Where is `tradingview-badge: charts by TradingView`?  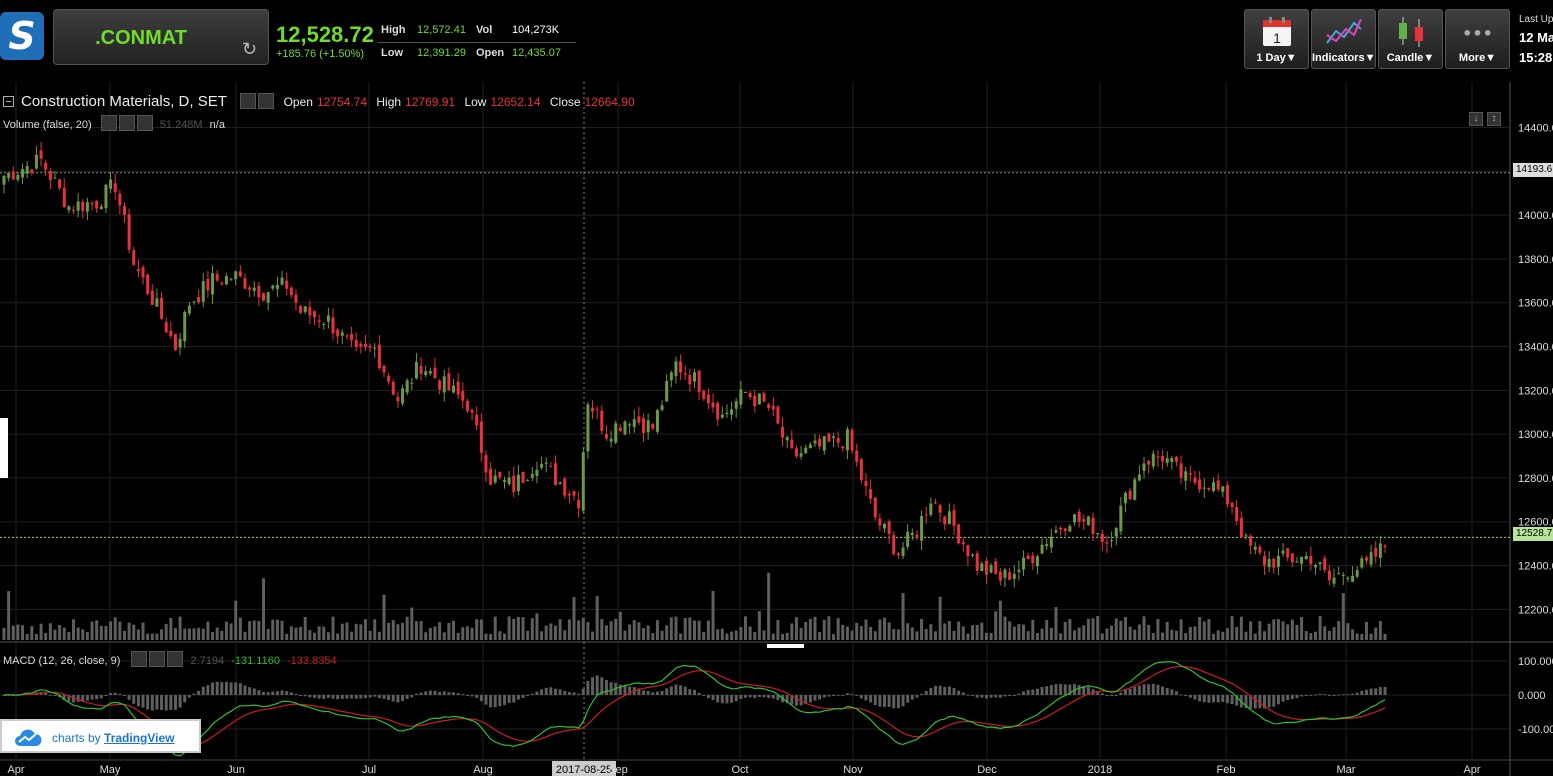
tradingview-badge: charts by TradingView is located at coordinates (100, 736).